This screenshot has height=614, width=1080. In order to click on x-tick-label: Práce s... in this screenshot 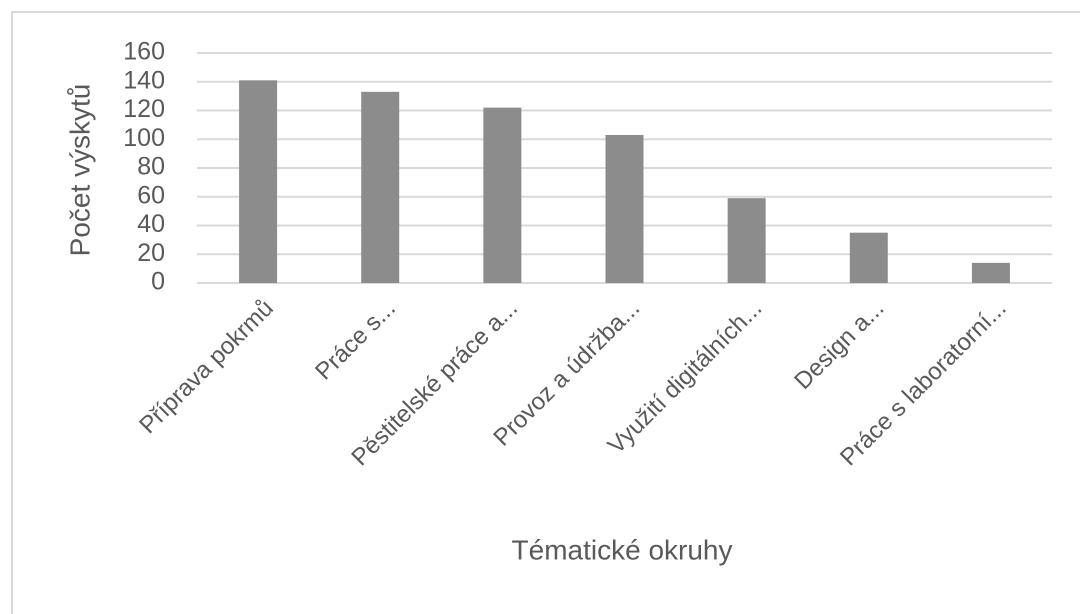, I will do `click(355, 340)`.